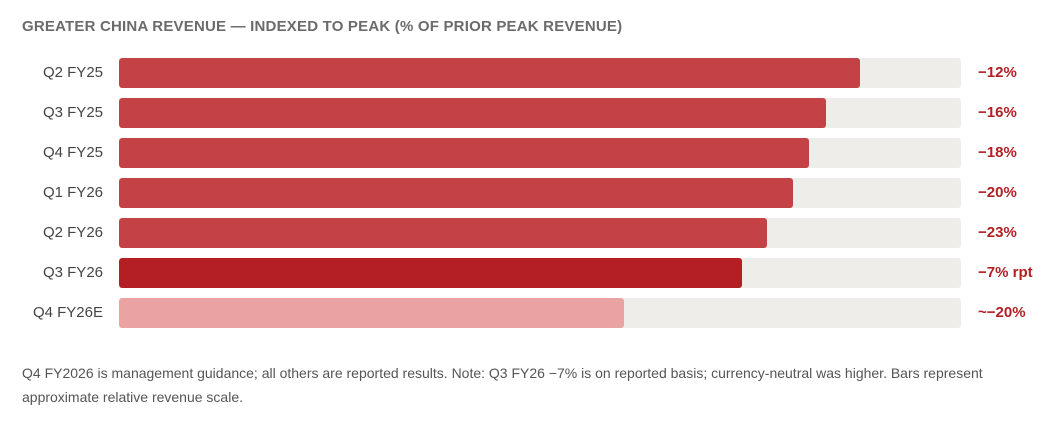 The image size is (1052, 440). I want to click on value-label: −7% rpt, so click(1005, 272).